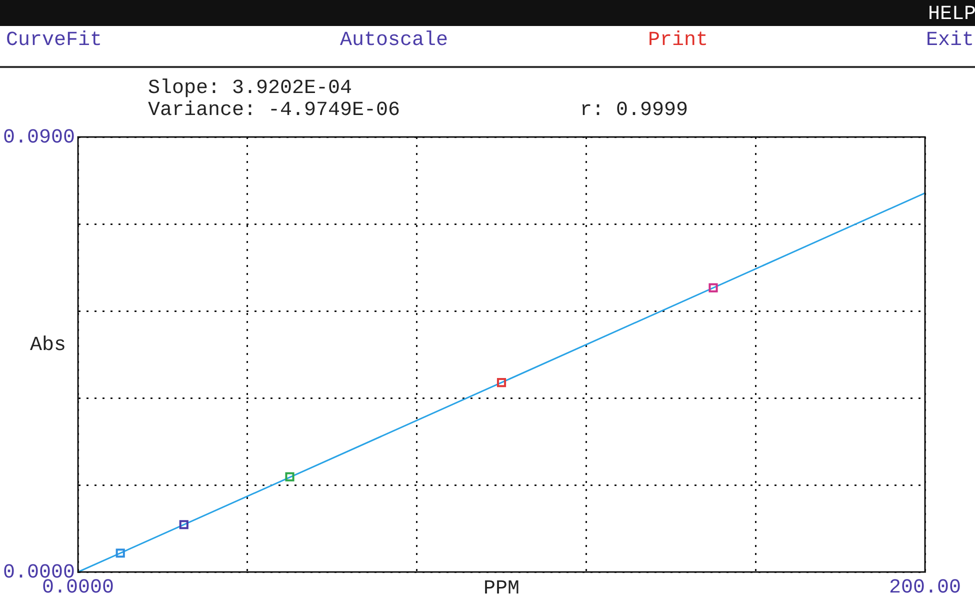 The height and width of the screenshot is (609, 975). Describe the element at coordinates (678, 40) in the screenshot. I see `text: Print` at that location.